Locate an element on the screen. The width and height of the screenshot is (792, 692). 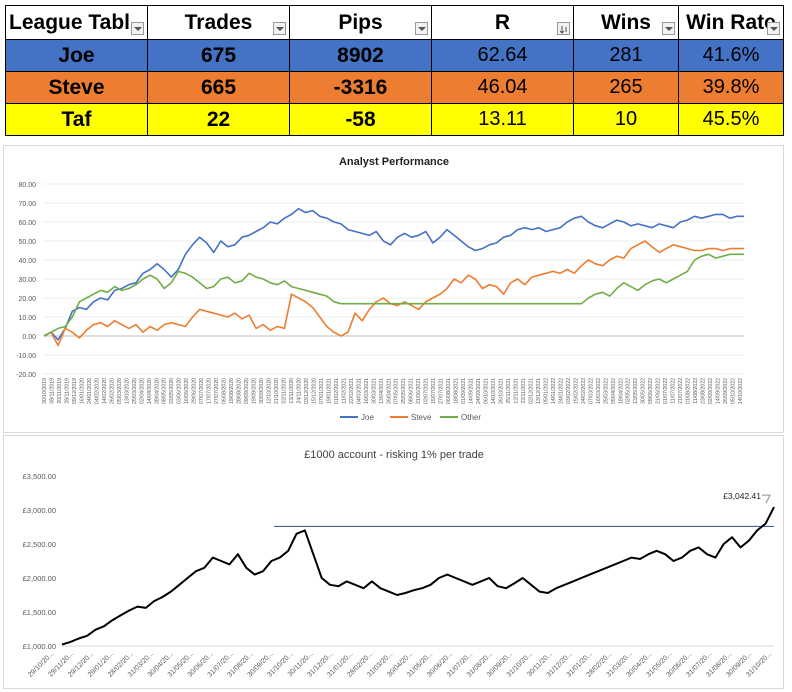
cell-wins: 10 is located at coordinates (626, 119).